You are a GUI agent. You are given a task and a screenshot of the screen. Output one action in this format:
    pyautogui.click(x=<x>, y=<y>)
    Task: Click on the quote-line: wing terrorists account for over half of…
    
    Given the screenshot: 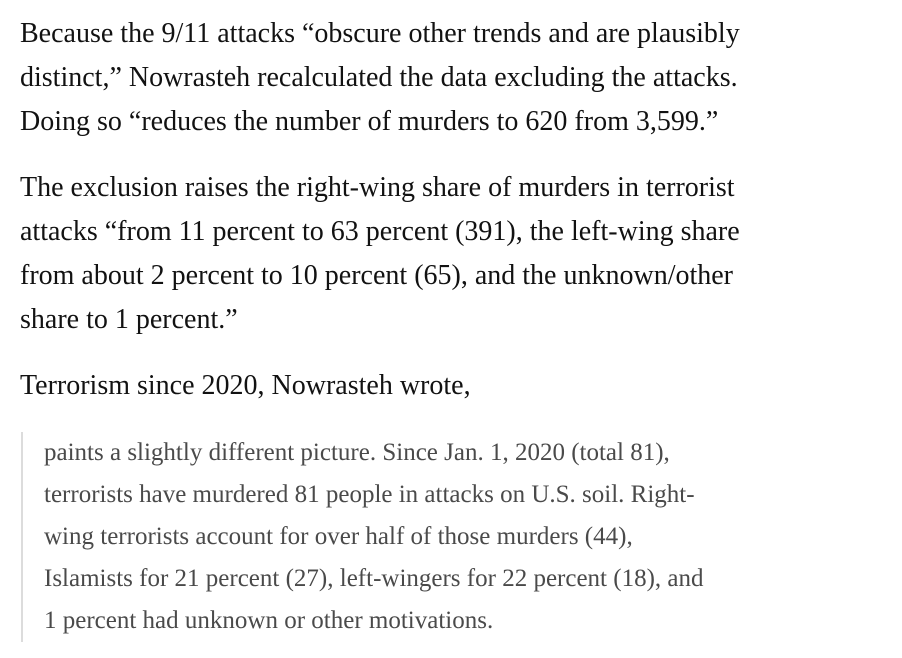 What is the action you would take?
    pyautogui.click(x=338, y=536)
    